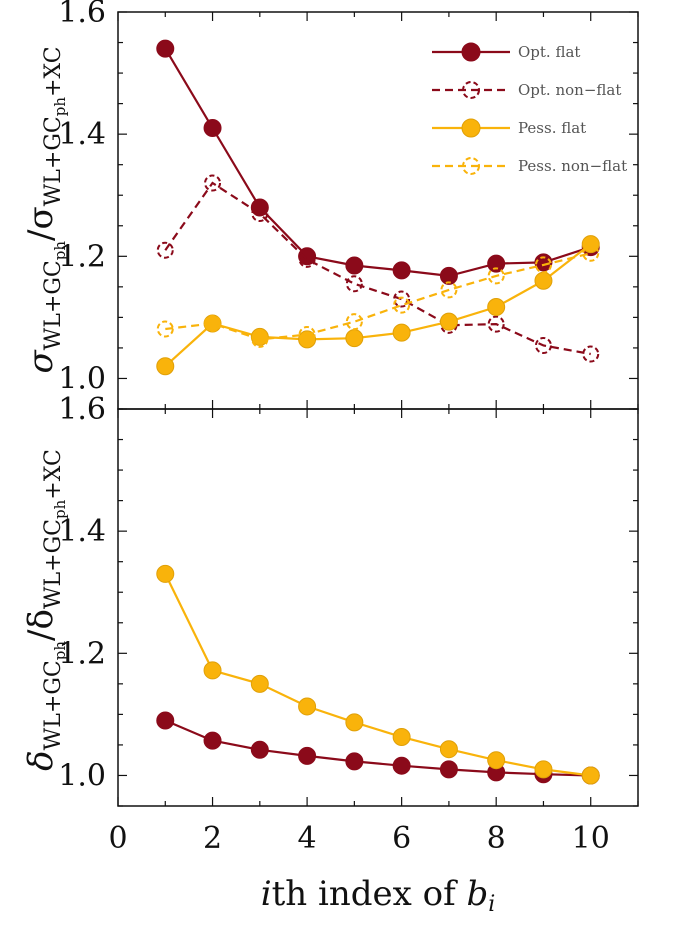 Image resolution: width=692 pixels, height=929 pixels. I want to click on bottom-y-axis-label: δWL+GCph/δWL+GCph+XC, so click(45, 610).